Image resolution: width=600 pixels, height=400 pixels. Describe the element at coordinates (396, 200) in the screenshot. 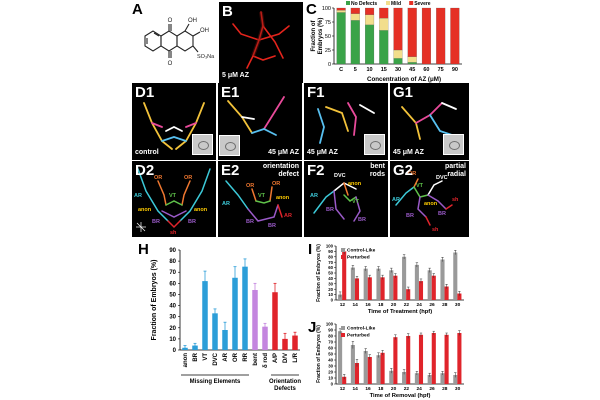

I see `g2-label-ar: AR` at that location.